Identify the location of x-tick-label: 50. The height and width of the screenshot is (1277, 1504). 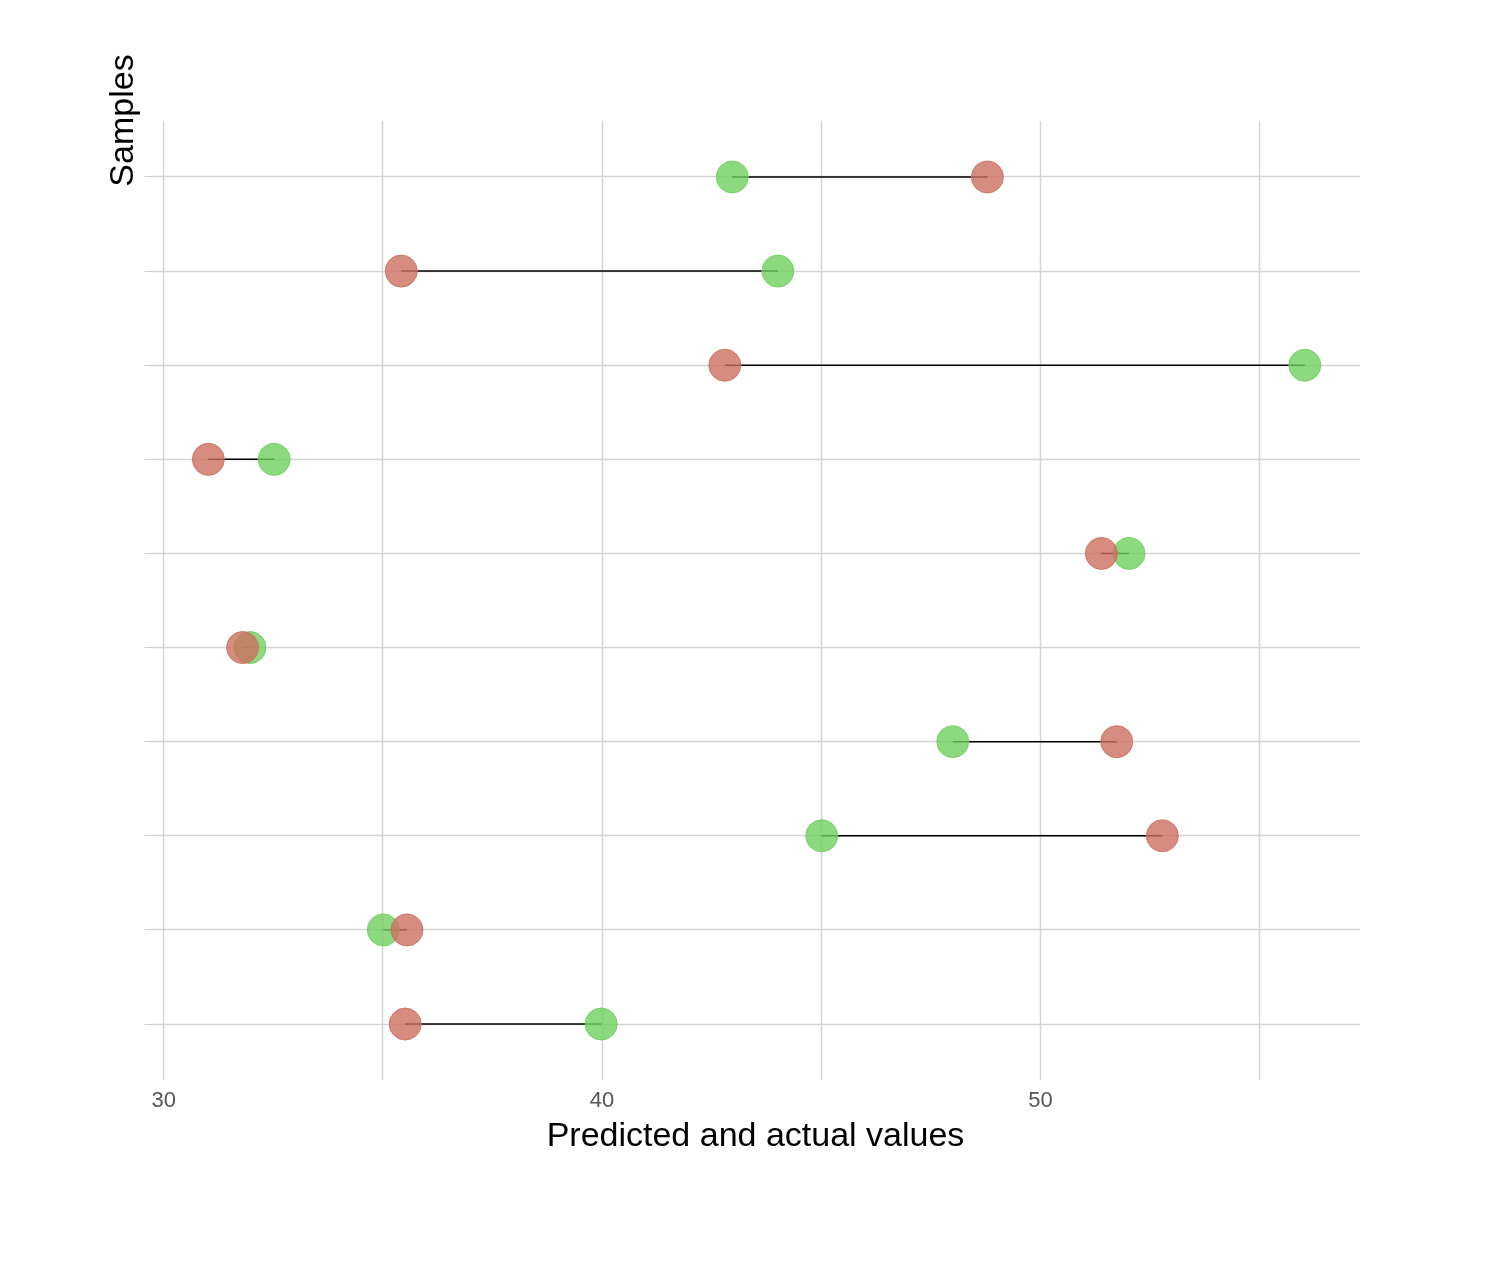
(1040, 1099).